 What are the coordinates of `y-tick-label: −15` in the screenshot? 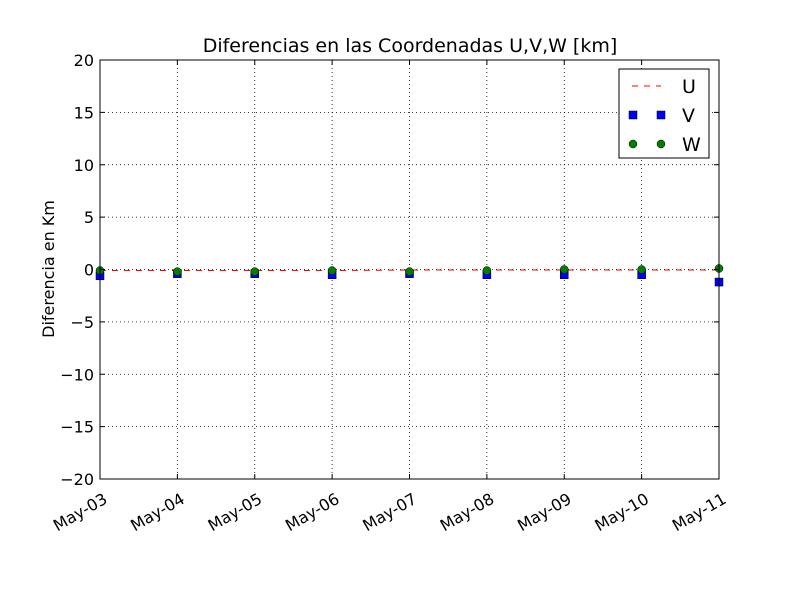 It's located at (77, 427).